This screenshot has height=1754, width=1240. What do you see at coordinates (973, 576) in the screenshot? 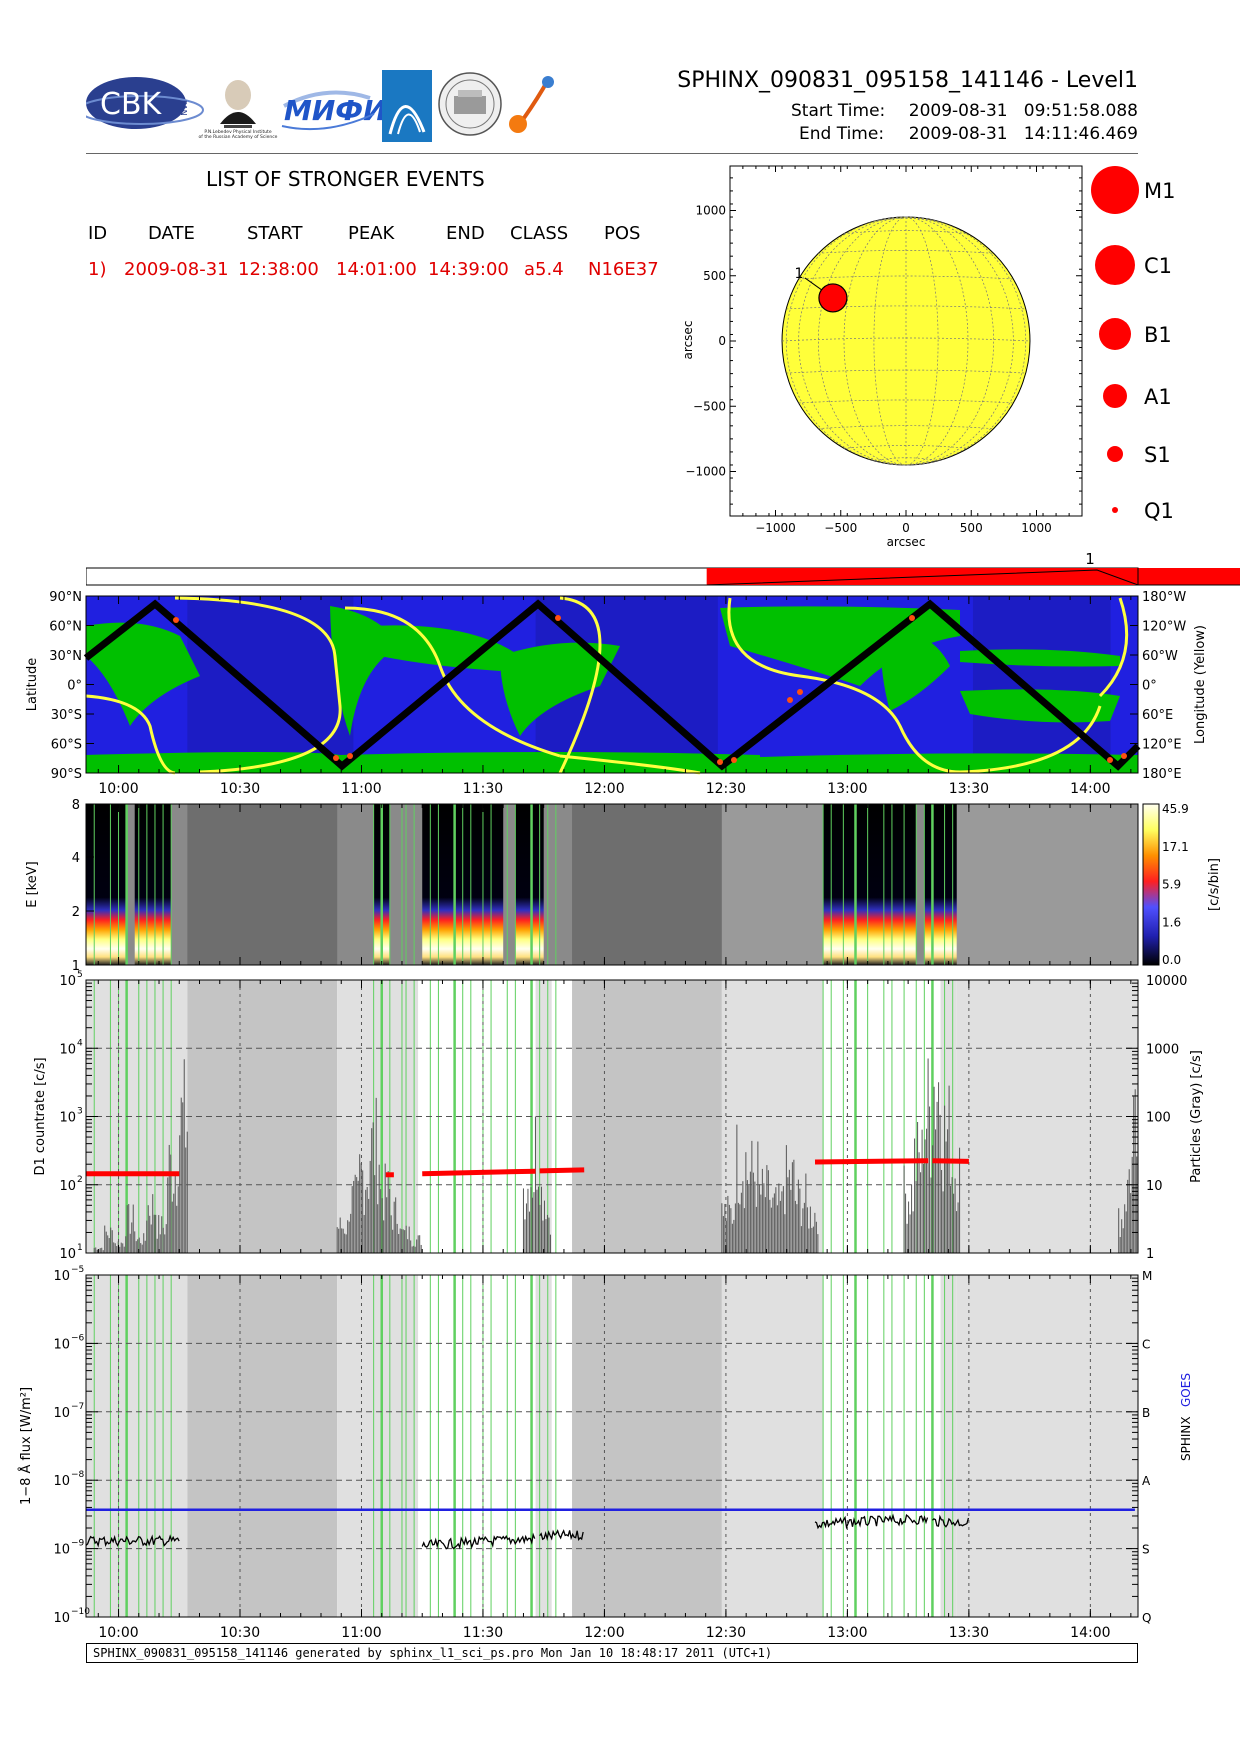
I see `timeline-event-span` at bounding box center [973, 576].